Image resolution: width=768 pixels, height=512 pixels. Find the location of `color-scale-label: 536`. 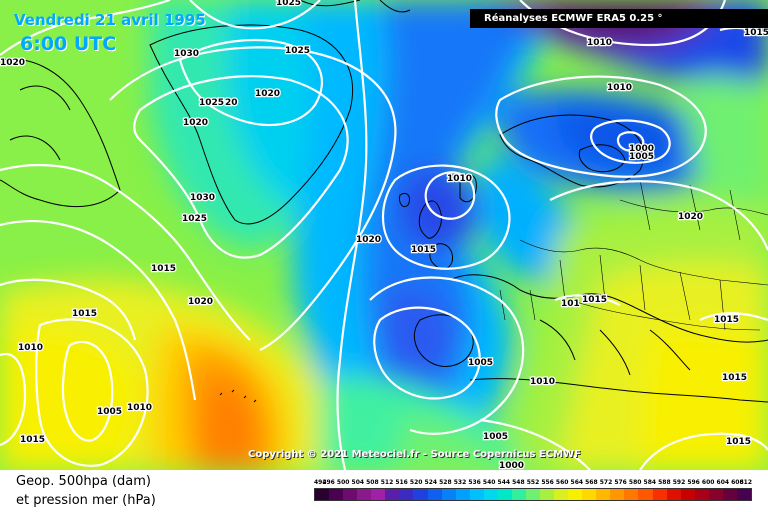

color-scale-label: 536 is located at coordinates (474, 482).